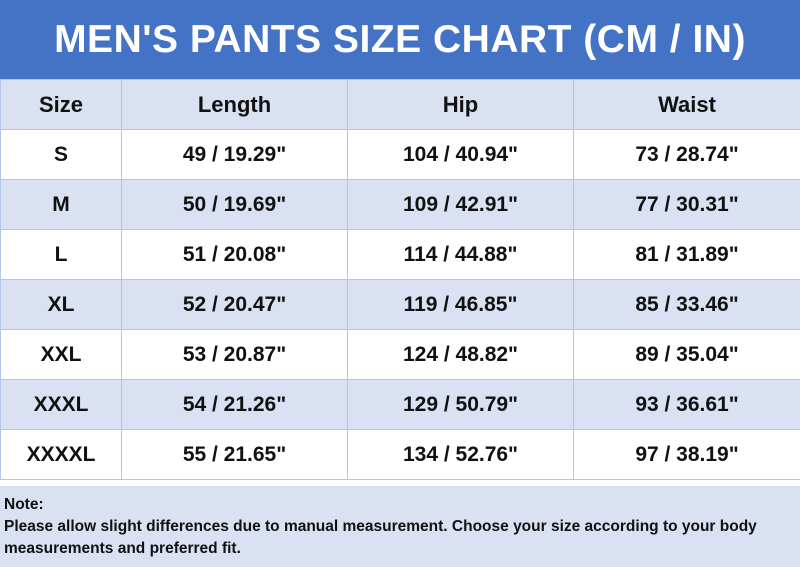 This screenshot has width=800, height=567. What do you see at coordinates (61, 454) in the screenshot?
I see `size-cell: XXXXL` at bounding box center [61, 454].